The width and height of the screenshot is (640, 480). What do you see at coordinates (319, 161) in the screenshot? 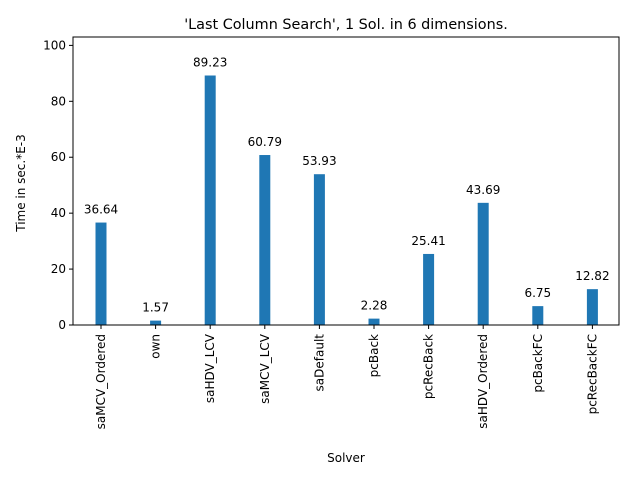
I see `data-label: 53.93` at bounding box center [319, 161].